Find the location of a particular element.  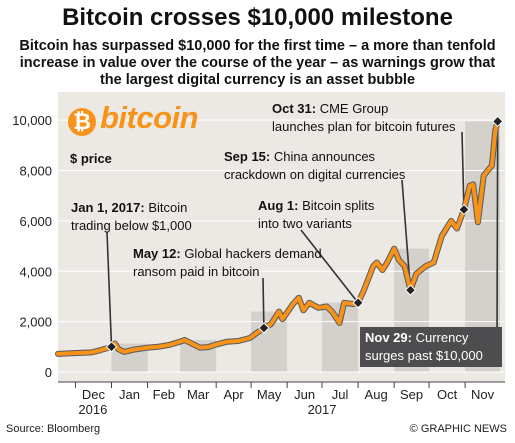

annotation-text: CME Group is located at coordinates (352, 108).